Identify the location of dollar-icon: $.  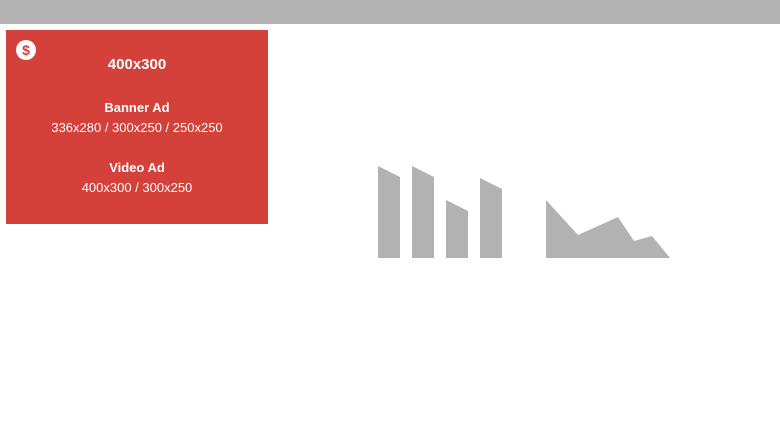
(26, 50).